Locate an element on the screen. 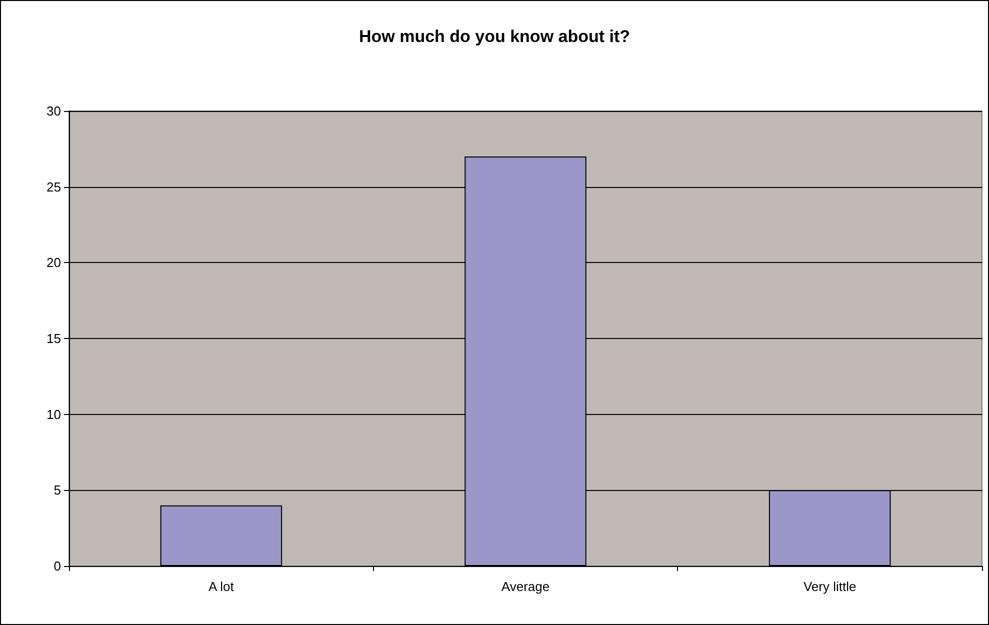 The height and width of the screenshot is (625, 989). x-tick-label: A lot is located at coordinates (221, 586).